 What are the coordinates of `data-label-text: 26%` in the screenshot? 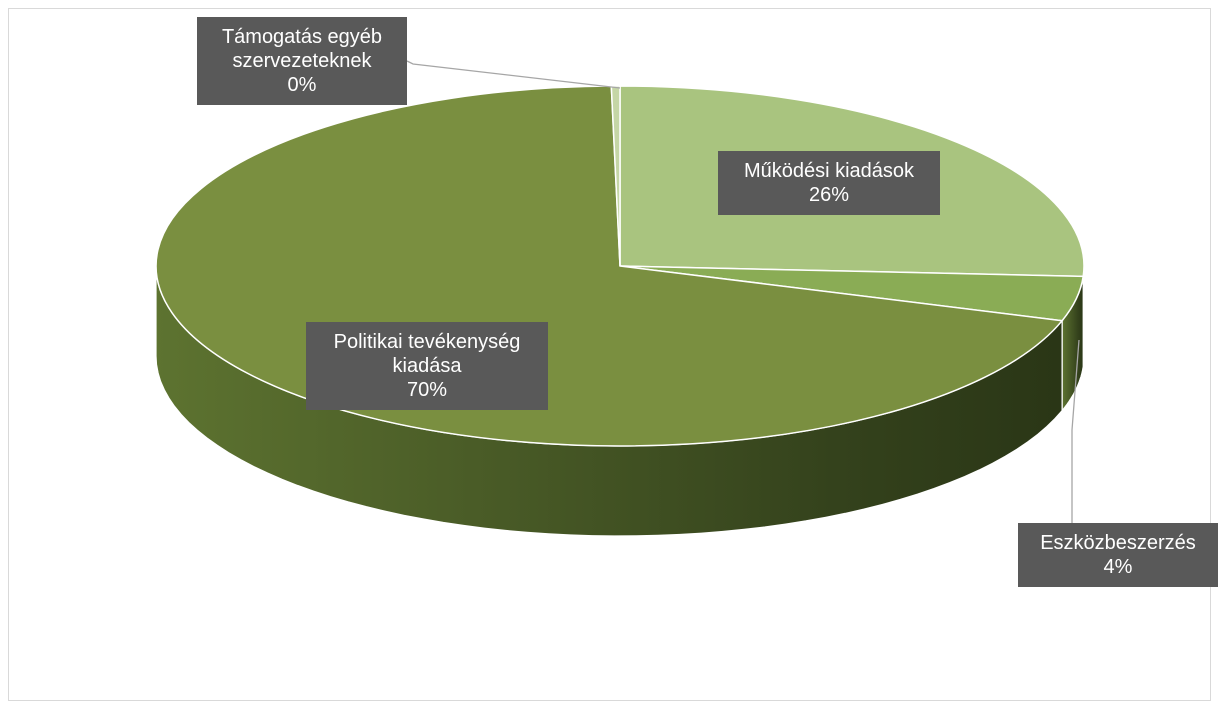 It's located at (829, 195).